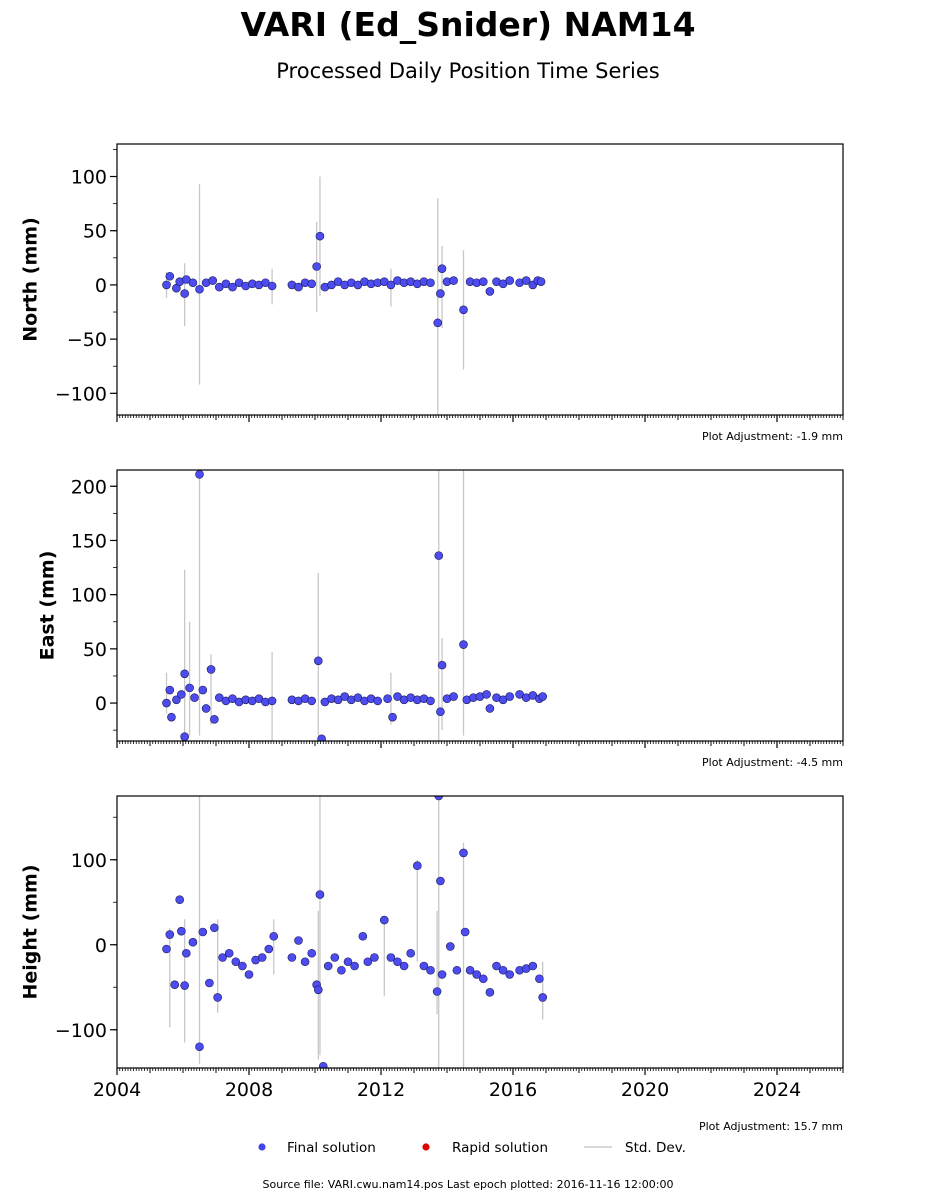 The height and width of the screenshot is (1204, 937). I want to click on legend-label-rapid: Rapid solution, so click(500, 1148).